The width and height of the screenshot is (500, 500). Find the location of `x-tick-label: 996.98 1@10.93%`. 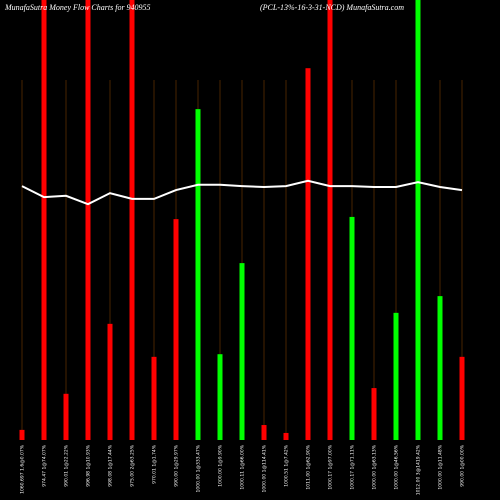

x-tick-label: 996.98 1@10.93% is located at coordinates (89, 465).